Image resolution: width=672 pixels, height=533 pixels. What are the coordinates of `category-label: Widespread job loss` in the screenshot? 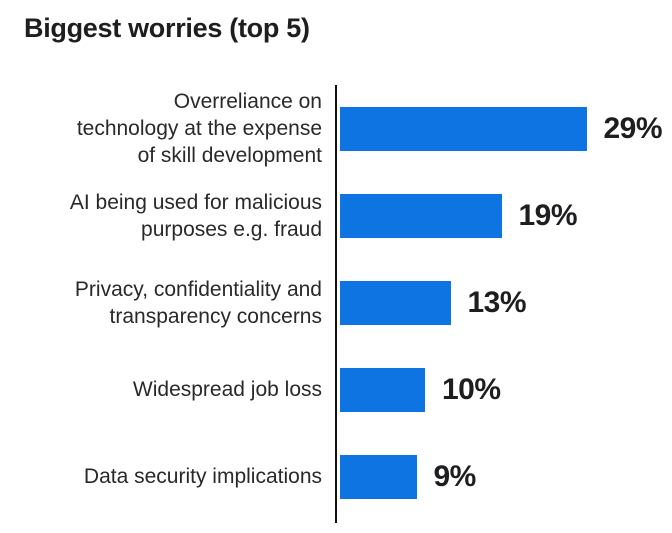 It's located at (168, 389).